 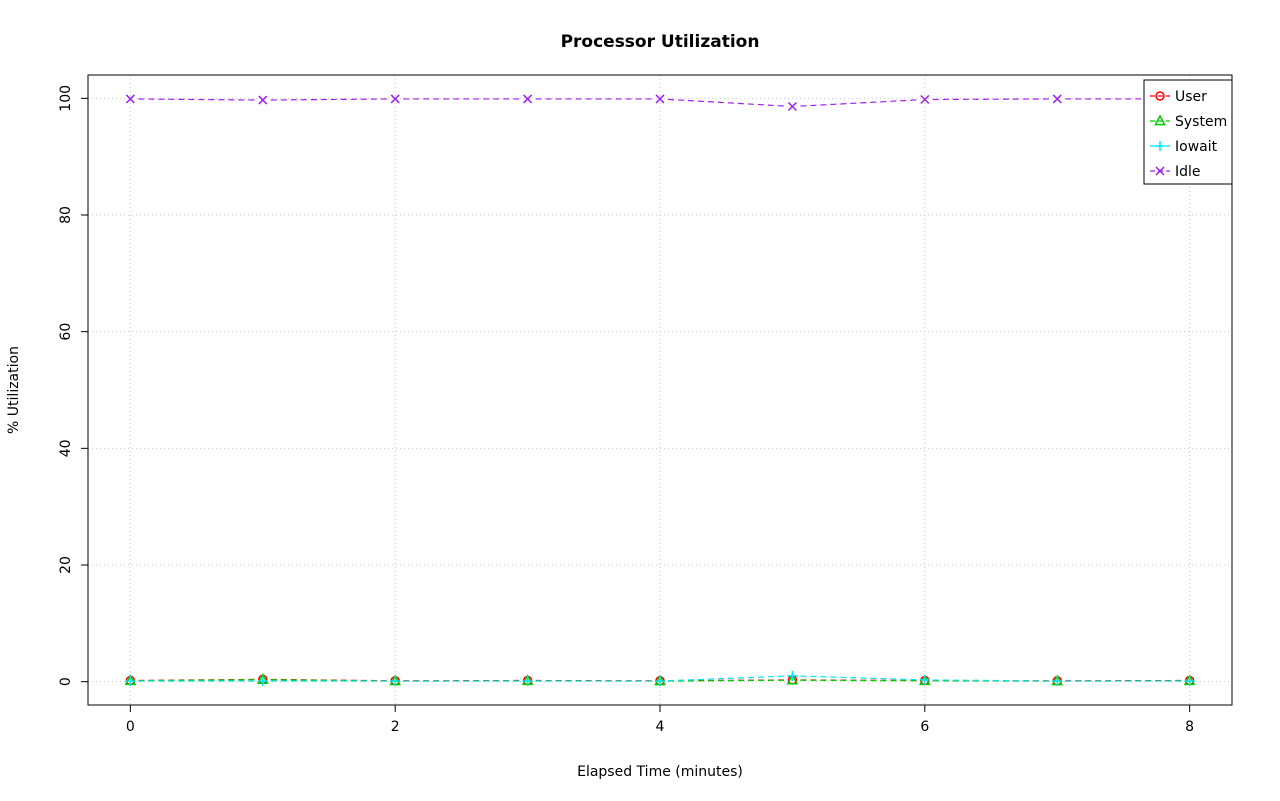 I want to click on x-tick-label: 6, so click(x=924, y=727).